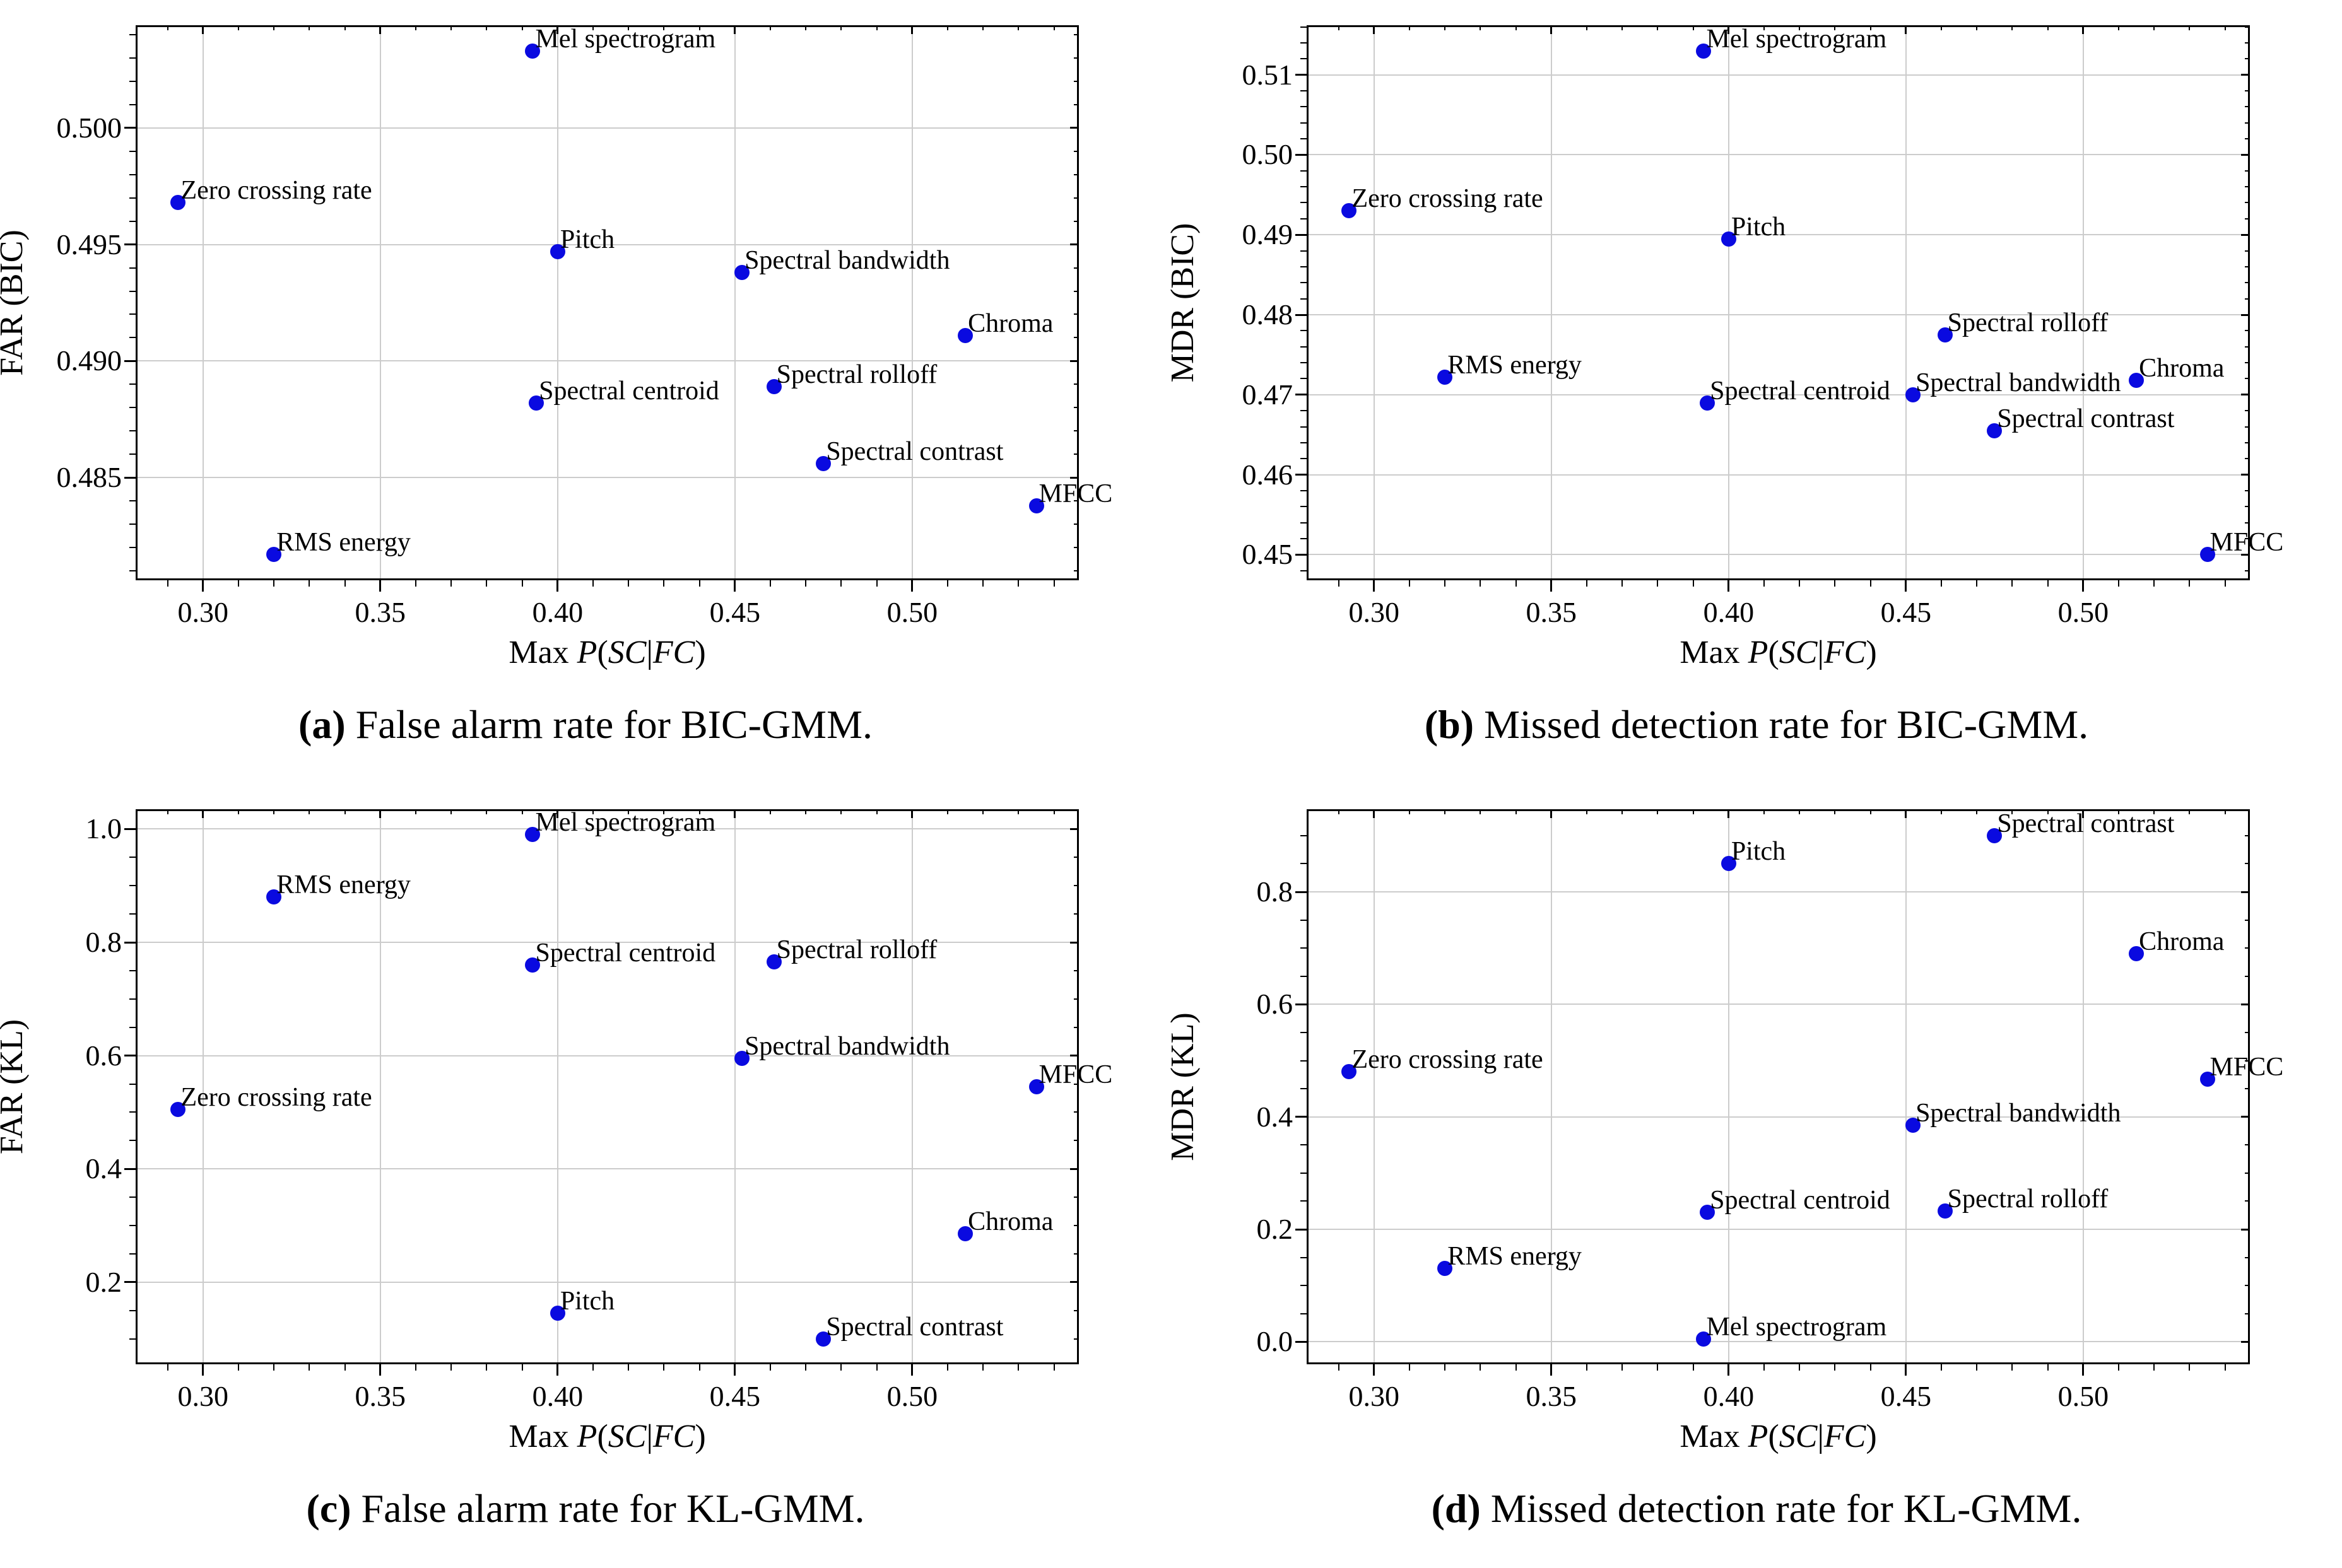 The image size is (2342, 1568). I want to click on data-point-spectral-rolloff, so click(1945, 334).